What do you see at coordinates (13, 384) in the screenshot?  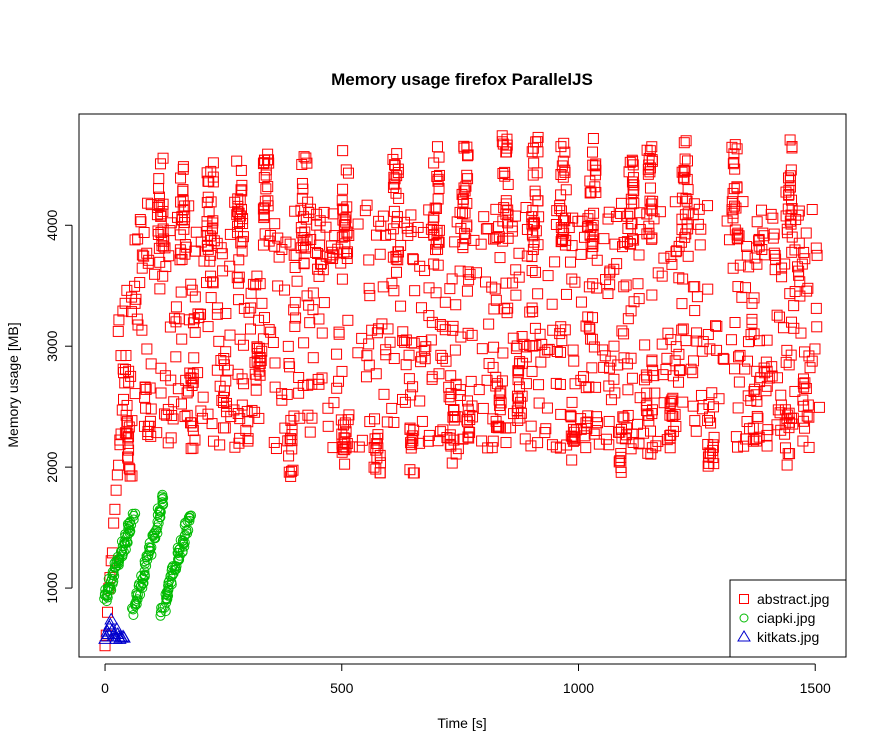 I see `y-axis-label: Memory usage [MB]` at bounding box center [13, 384].